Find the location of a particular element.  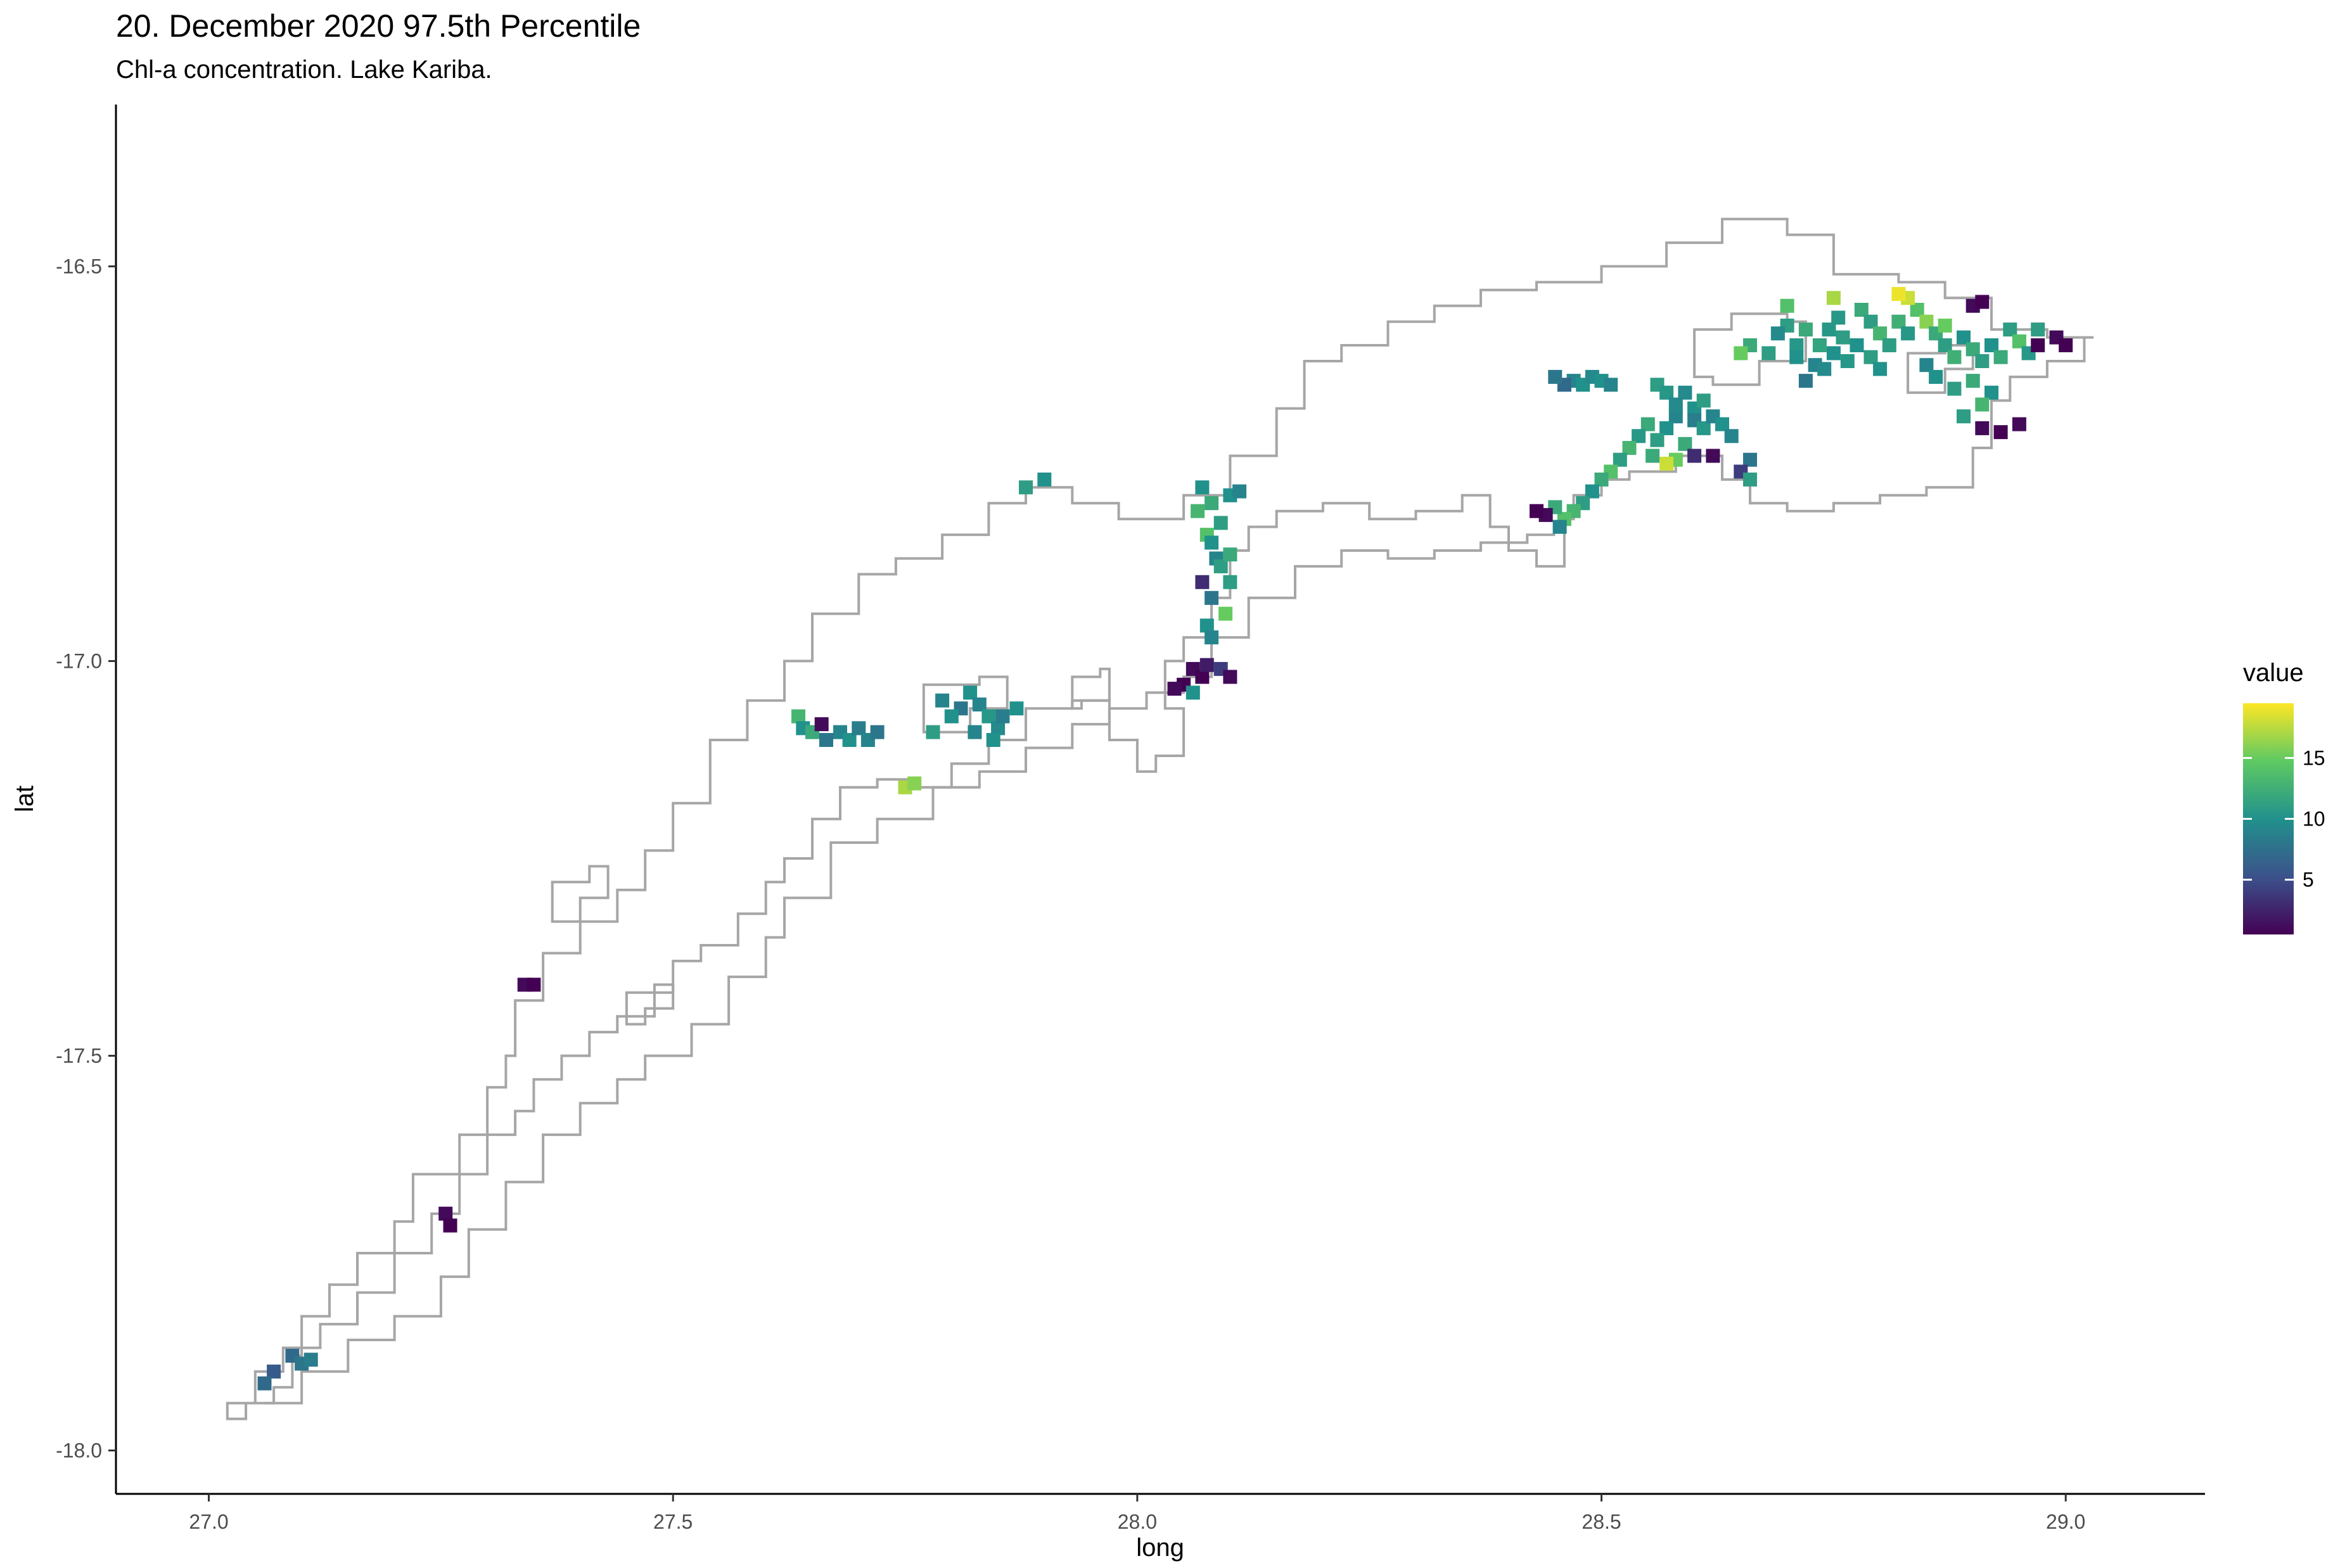

colorbar: 5 10 15 is located at coordinates (2284, 818).